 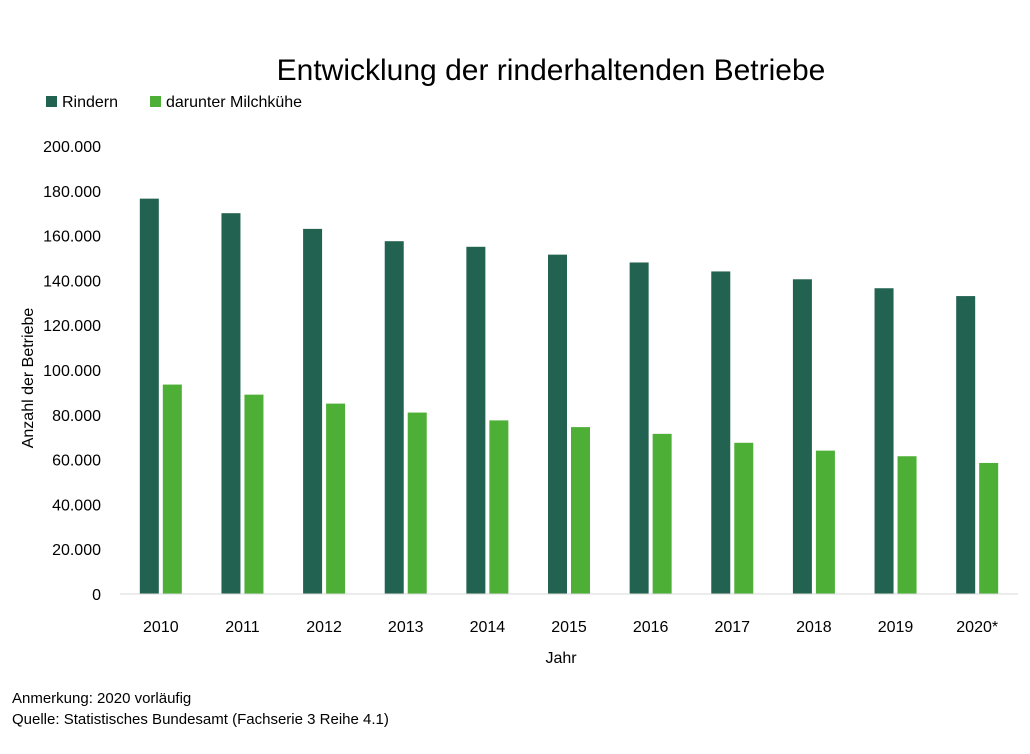 What do you see at coordinates (814, 627) in the screenshot?
I see `x-tick-label: 2018` at bounding box center [814, 627].